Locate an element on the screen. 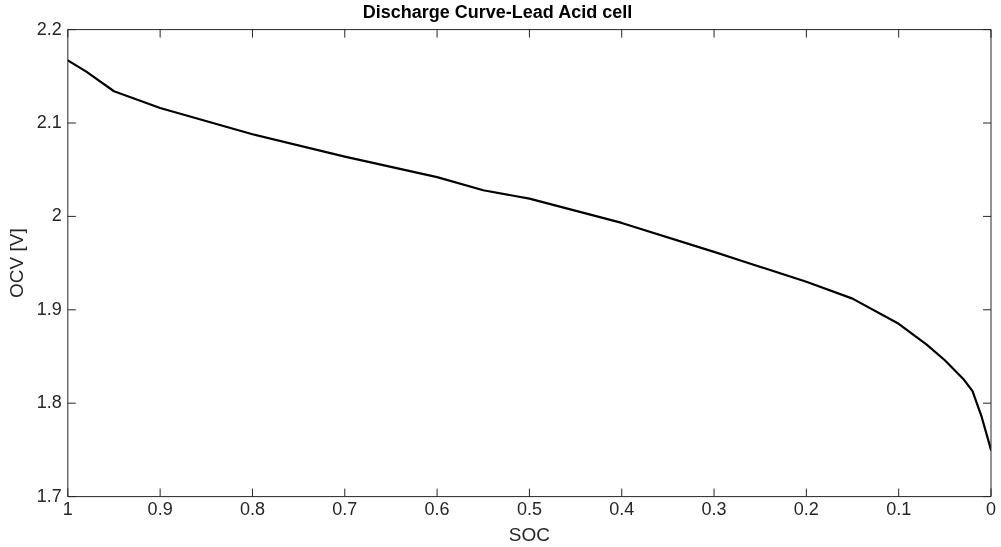  x-tick-label: 0.3 is located at coordinates (714, 509).